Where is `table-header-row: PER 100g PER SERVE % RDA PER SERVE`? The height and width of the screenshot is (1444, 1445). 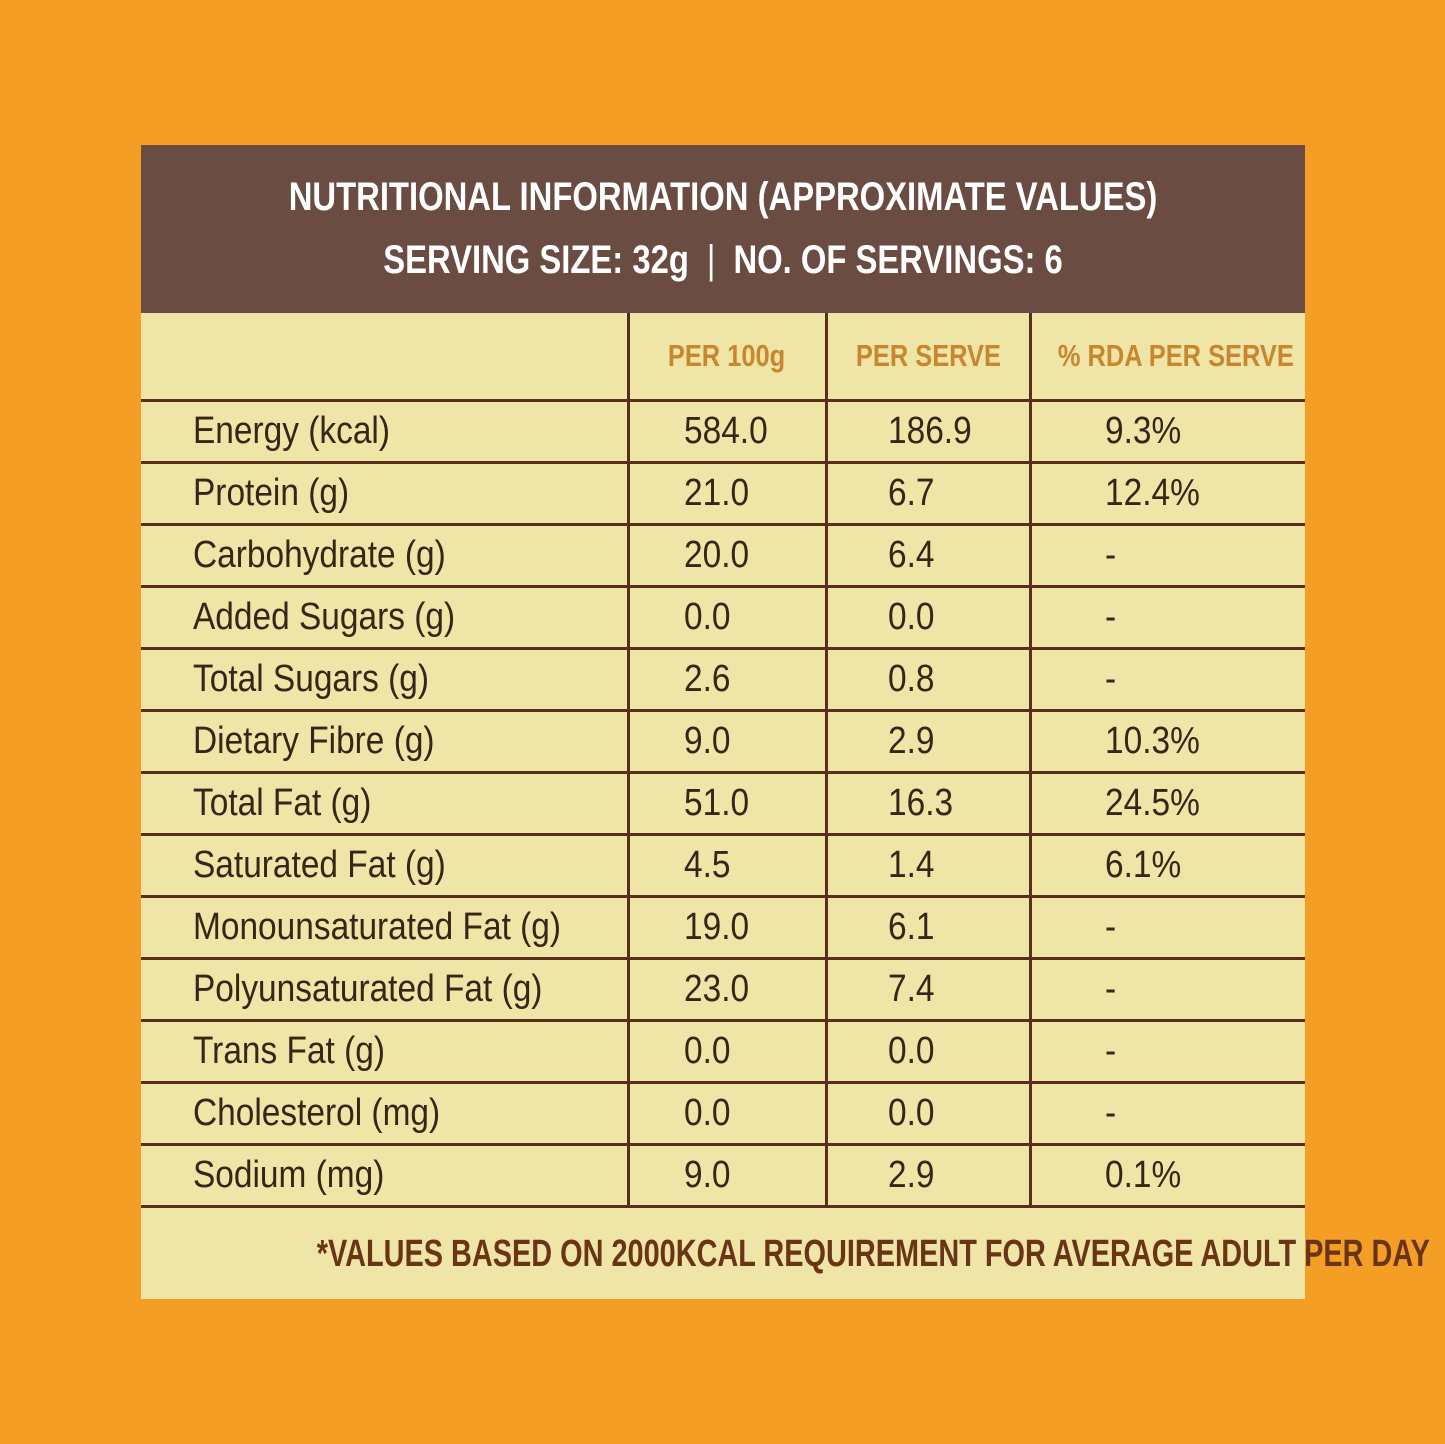 table-header-row: PER 100g PER SERVE % RDA PER SERVE is located at coordinates (723, 357).